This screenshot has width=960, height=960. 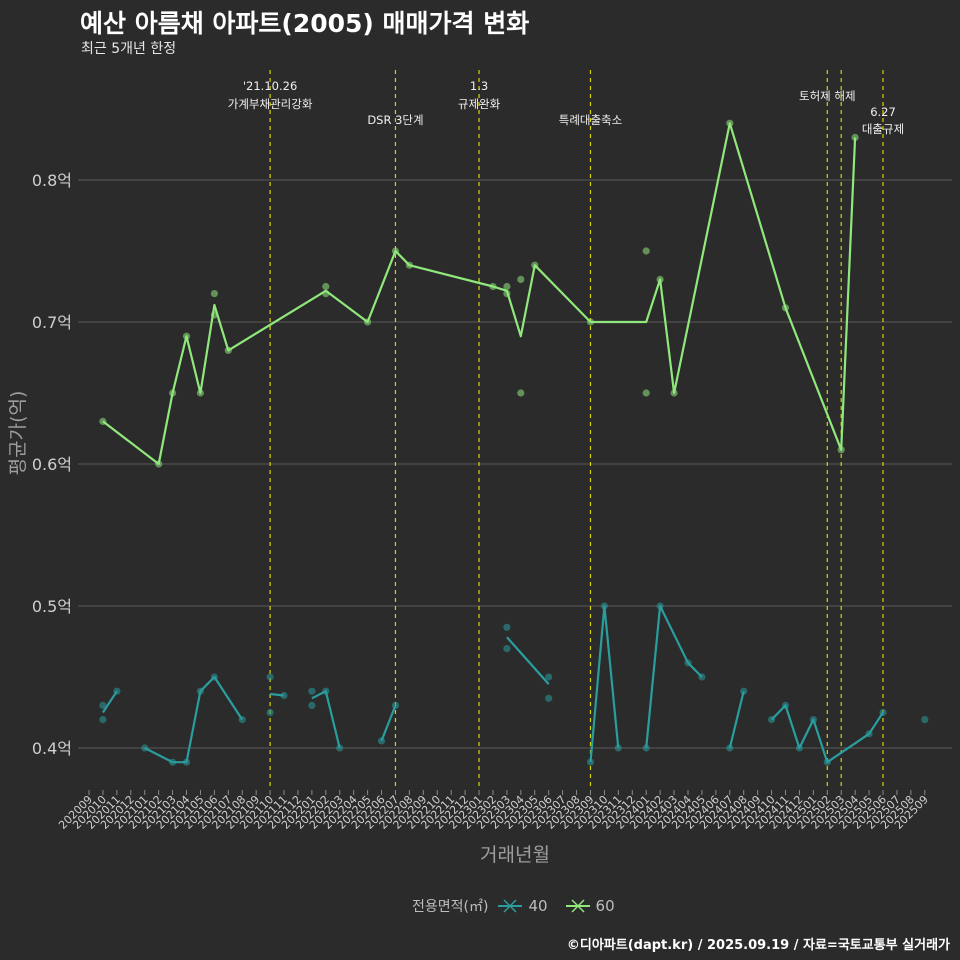 I want to click on event-label: 대출규제, so click(x=883, y=129).